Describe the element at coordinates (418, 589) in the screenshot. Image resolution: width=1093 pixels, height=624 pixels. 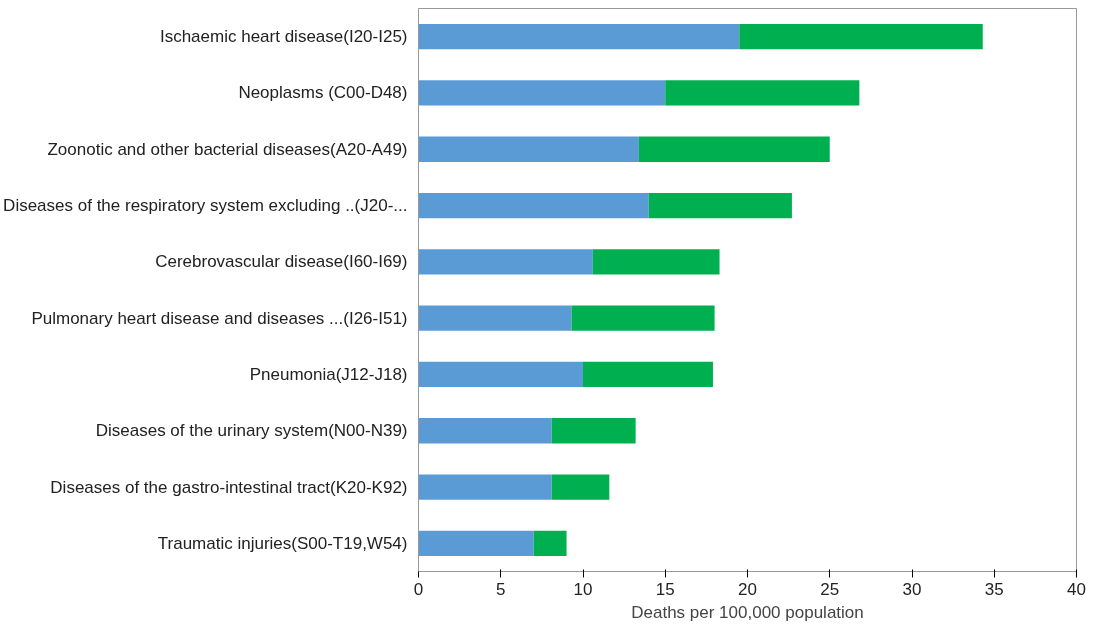
I see `x-tick-label: 0` at that location.